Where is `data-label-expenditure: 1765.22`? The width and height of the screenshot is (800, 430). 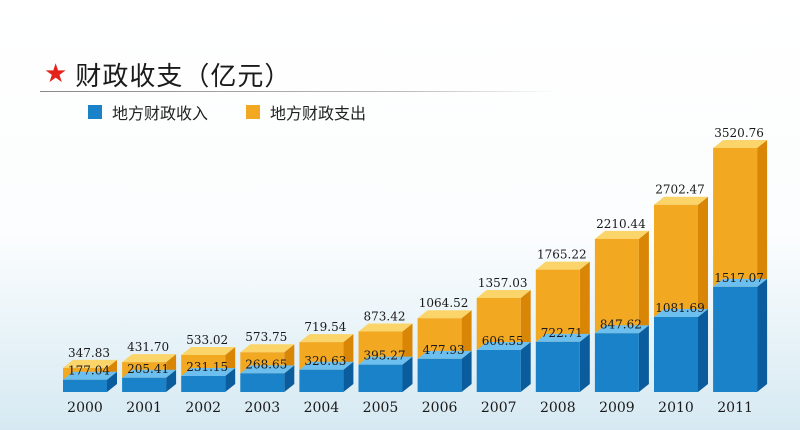
data-label-expenditure: 1765.22 is located at coordinates (562, 255).